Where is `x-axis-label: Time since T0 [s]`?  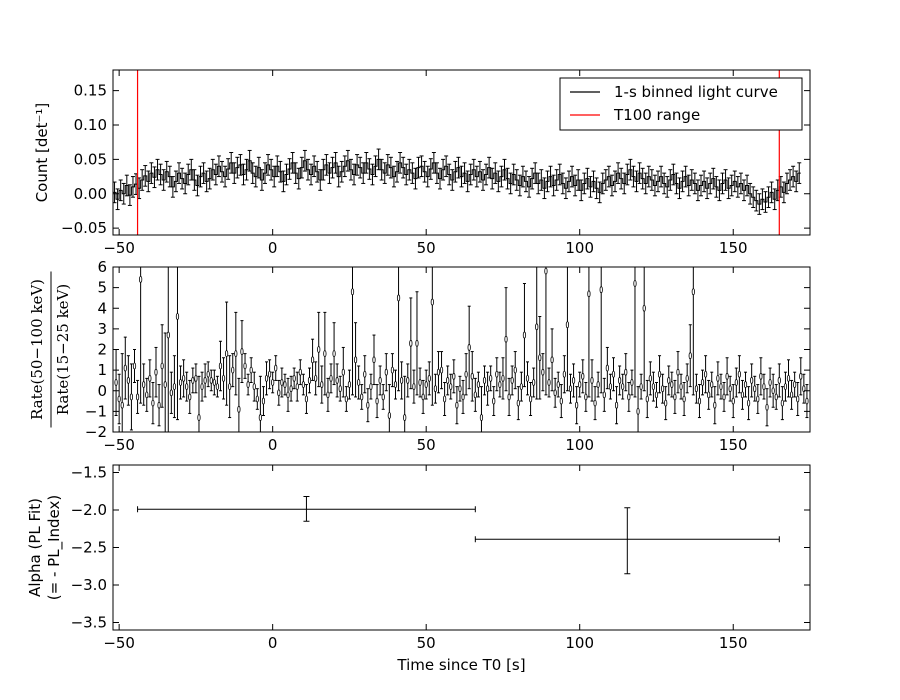 x-axis-label: Time since T0 [s] is located at coordinates (460, 665).